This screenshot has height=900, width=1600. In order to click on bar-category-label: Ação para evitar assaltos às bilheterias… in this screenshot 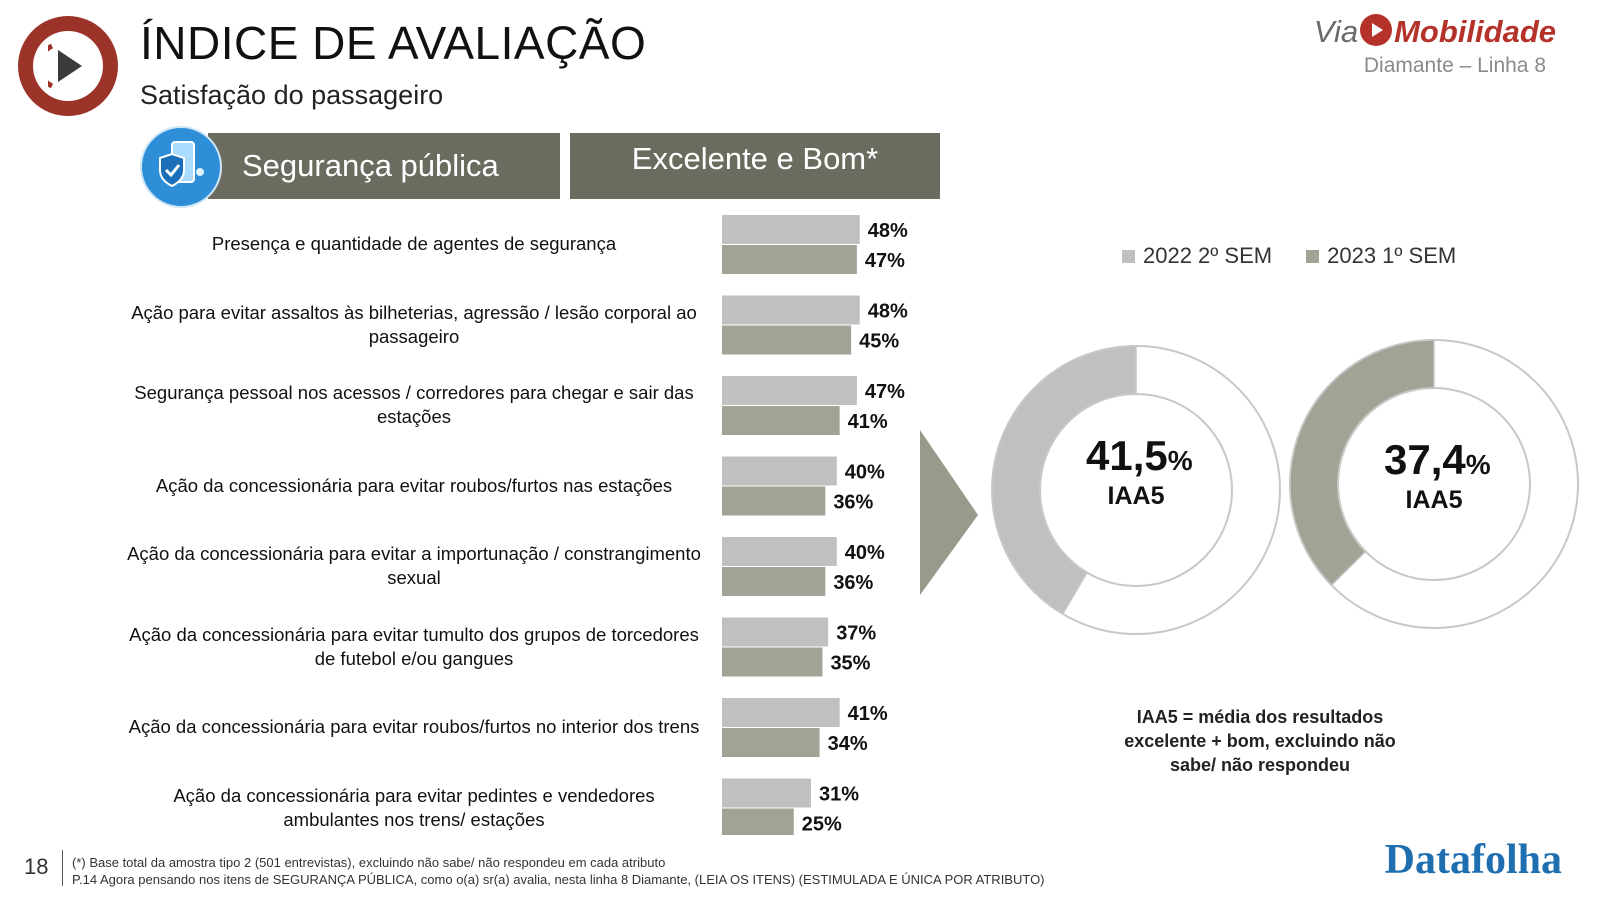, I will do `click(414, 324)`.